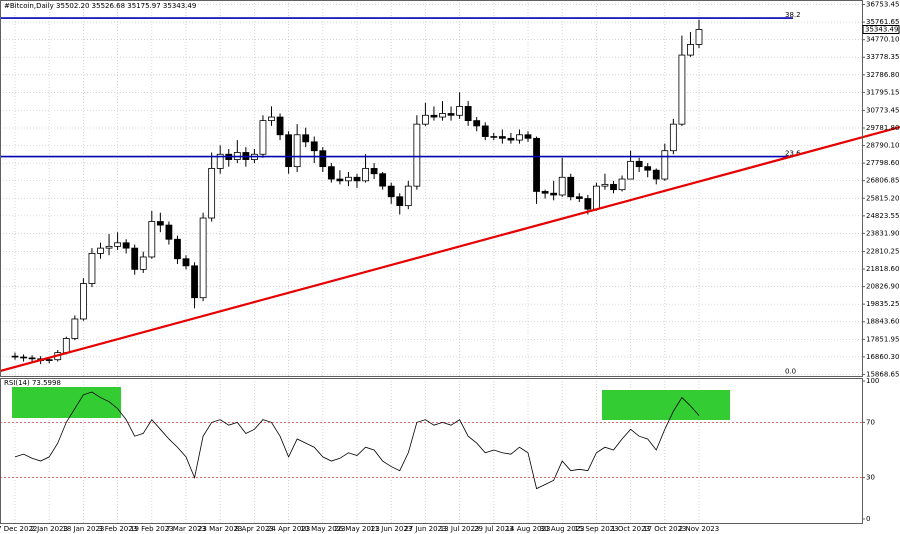 This screenshot has height=534, width=900. What do you see at coordinates (793, 154) in the screenshot?
I see `fib-label: 23.6` at bounding box center [793, 154].